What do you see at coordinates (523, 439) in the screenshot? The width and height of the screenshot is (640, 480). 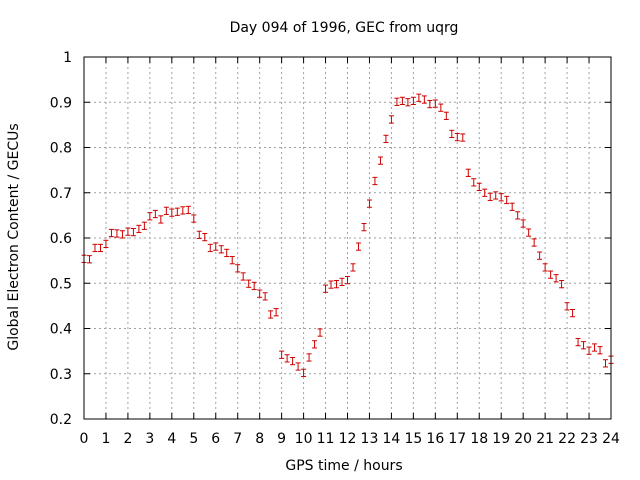 I see `x-tick-label: 20` at bounding box center [523, 439].